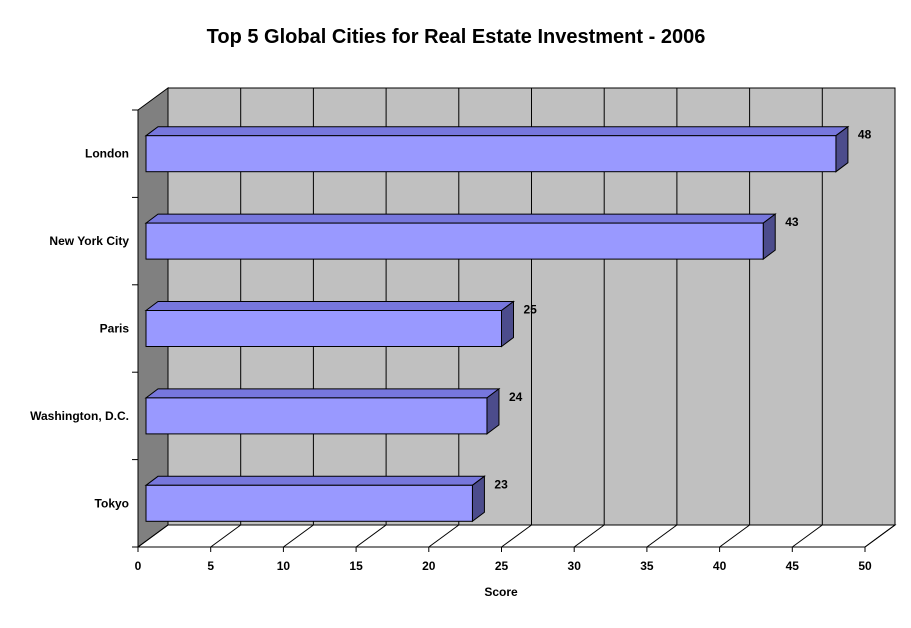 The image size is (911, 628). Describe the element at coordinates (79, 416) in the screenshot. I see `category-label: Washington, D.C.` at that location.